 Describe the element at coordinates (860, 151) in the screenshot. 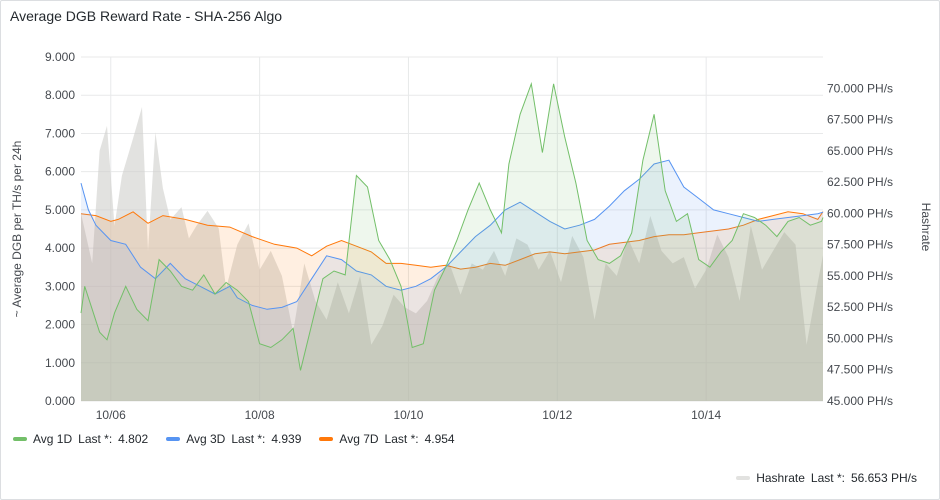

I see `y2-tick-label: 65.000 PH/s` at that location.